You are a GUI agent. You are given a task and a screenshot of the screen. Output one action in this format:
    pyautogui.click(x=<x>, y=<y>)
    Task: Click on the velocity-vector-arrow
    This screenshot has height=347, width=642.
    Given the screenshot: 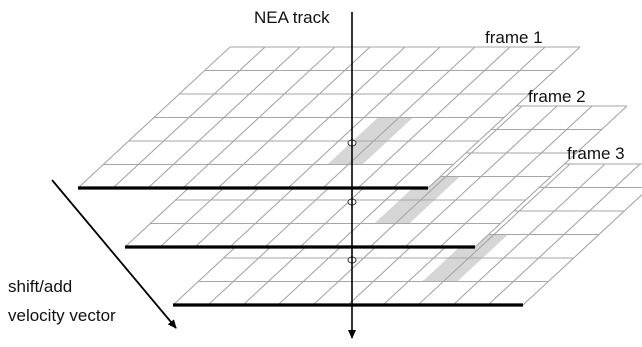 What is the action you would take?
    pyautogui.click(x=114, y=254)
    